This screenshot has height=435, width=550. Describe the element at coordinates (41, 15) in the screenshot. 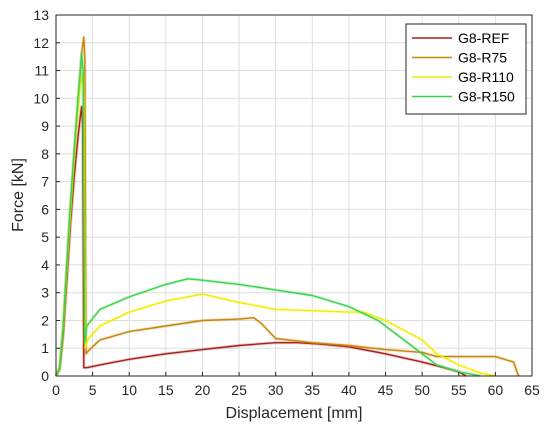

I see `y-tick-label: 13` at that location.